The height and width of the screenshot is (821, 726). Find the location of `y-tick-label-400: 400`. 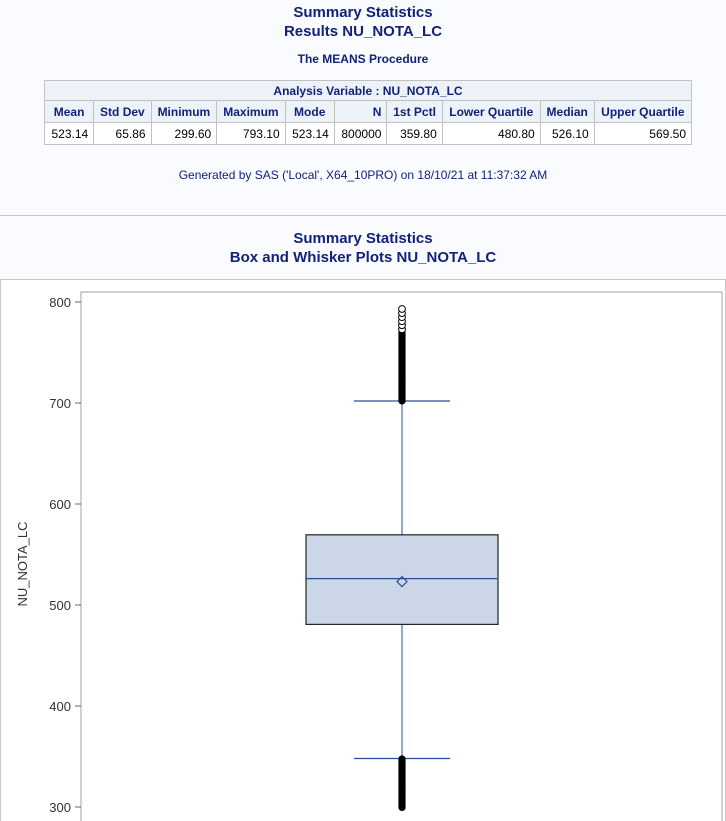

y-tick-label-400: 400 is located at coordinates (60, 706).